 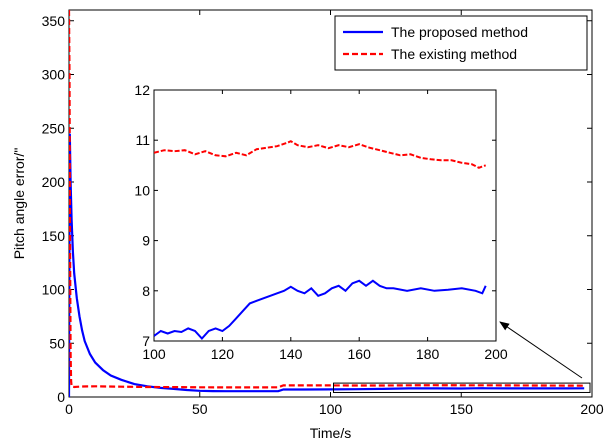 What do you see at coordinates (461, 43) in the screenshot?
I see `legend-box` at bounding box center [461, 43].